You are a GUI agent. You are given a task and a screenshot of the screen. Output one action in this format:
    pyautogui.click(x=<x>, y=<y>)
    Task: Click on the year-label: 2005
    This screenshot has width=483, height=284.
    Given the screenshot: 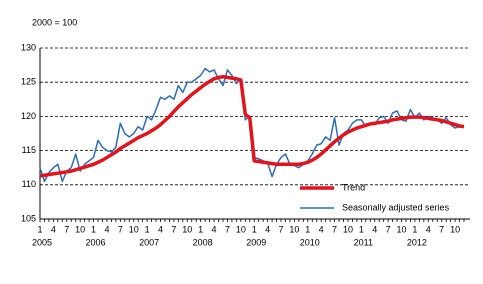 What is the action you would take?
    pyautogui.click(x=42, y=242)
    